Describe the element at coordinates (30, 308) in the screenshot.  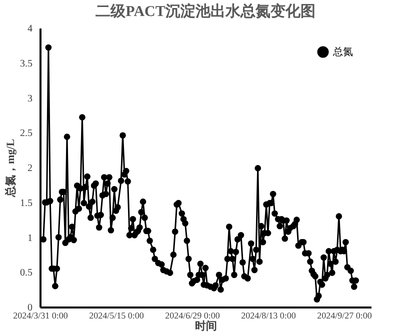
I see `y-tick-label: 0` at that location.